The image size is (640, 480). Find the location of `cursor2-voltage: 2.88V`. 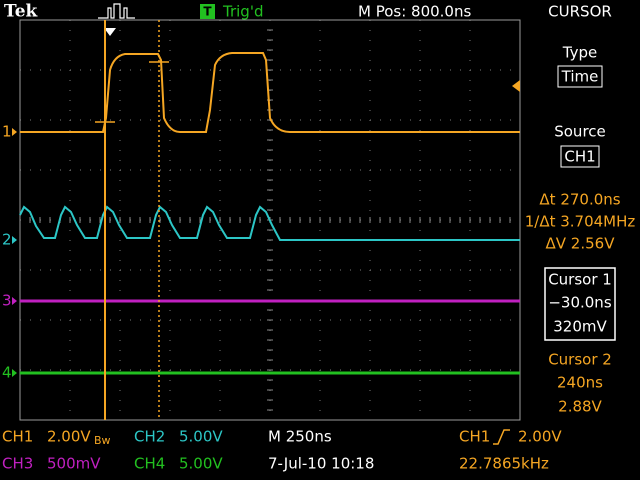

cursor2-voltage: 2.88V is located at coordinates (580, 407).